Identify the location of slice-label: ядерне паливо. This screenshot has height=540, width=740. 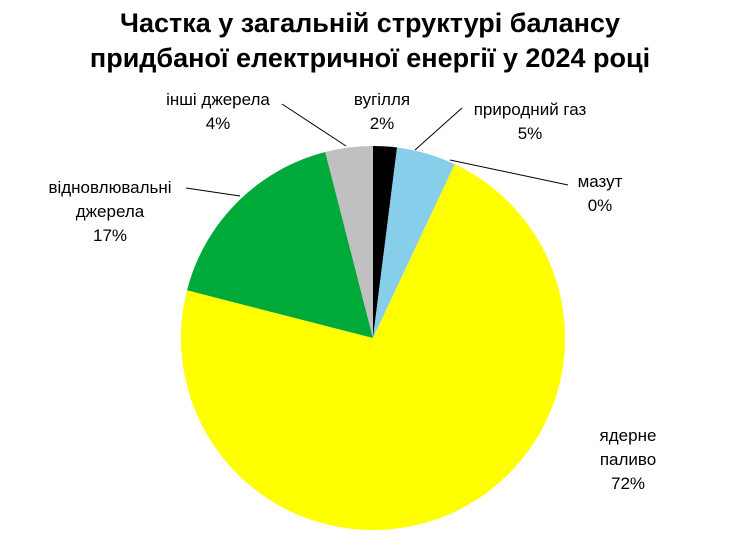
(628, 447).